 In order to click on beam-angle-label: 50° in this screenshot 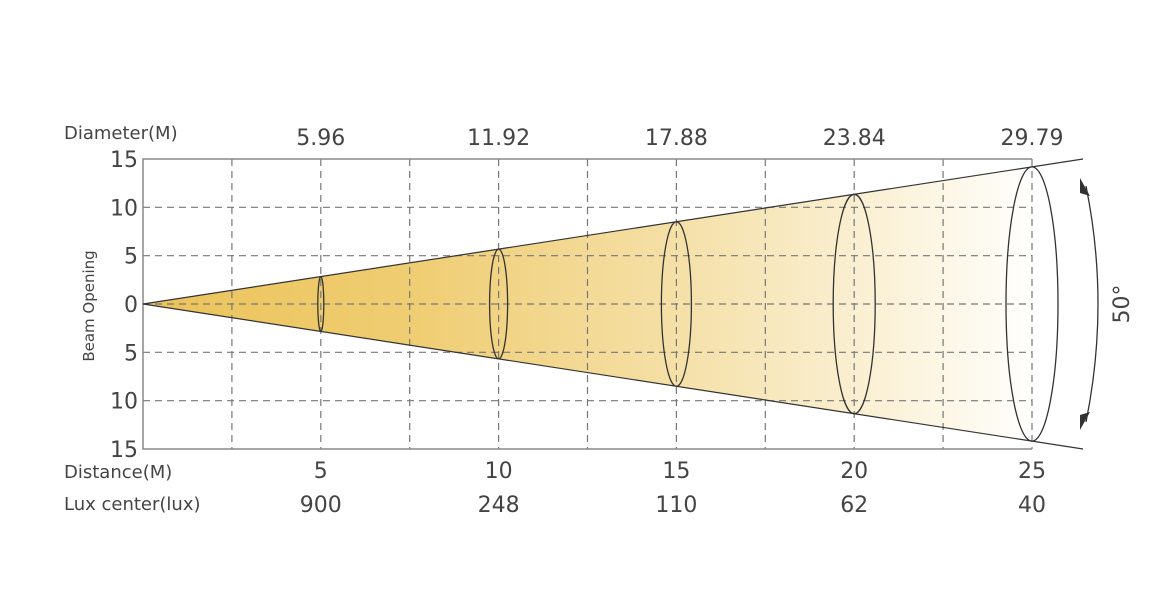, I will do `click(1122, 304)`.